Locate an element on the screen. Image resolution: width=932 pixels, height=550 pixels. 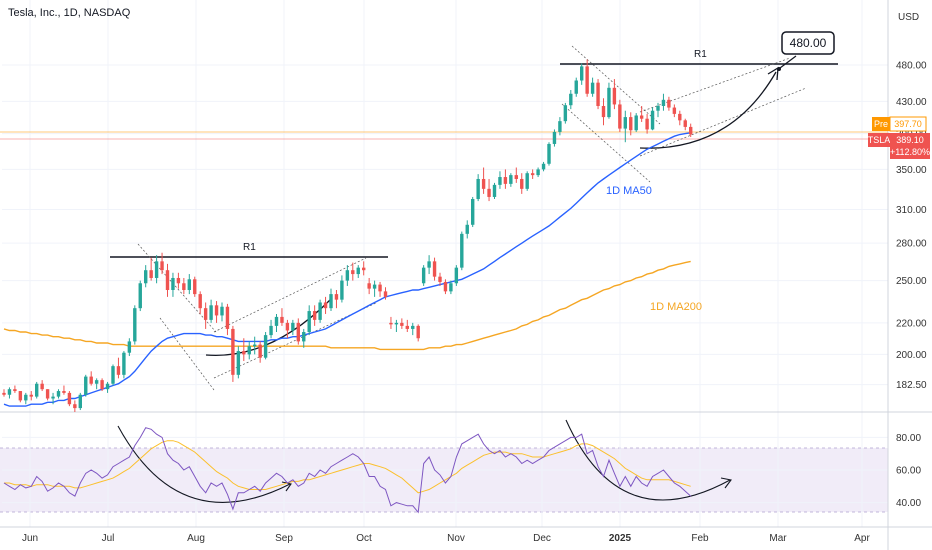
pre-tag-label-bg is located at coordinates (881, 124).